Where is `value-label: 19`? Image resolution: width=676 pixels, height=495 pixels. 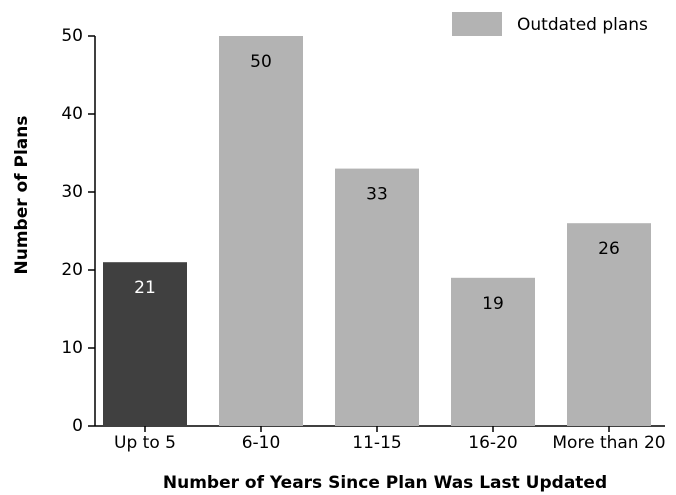
value-label: 19 is located at coordinates (493, 304).